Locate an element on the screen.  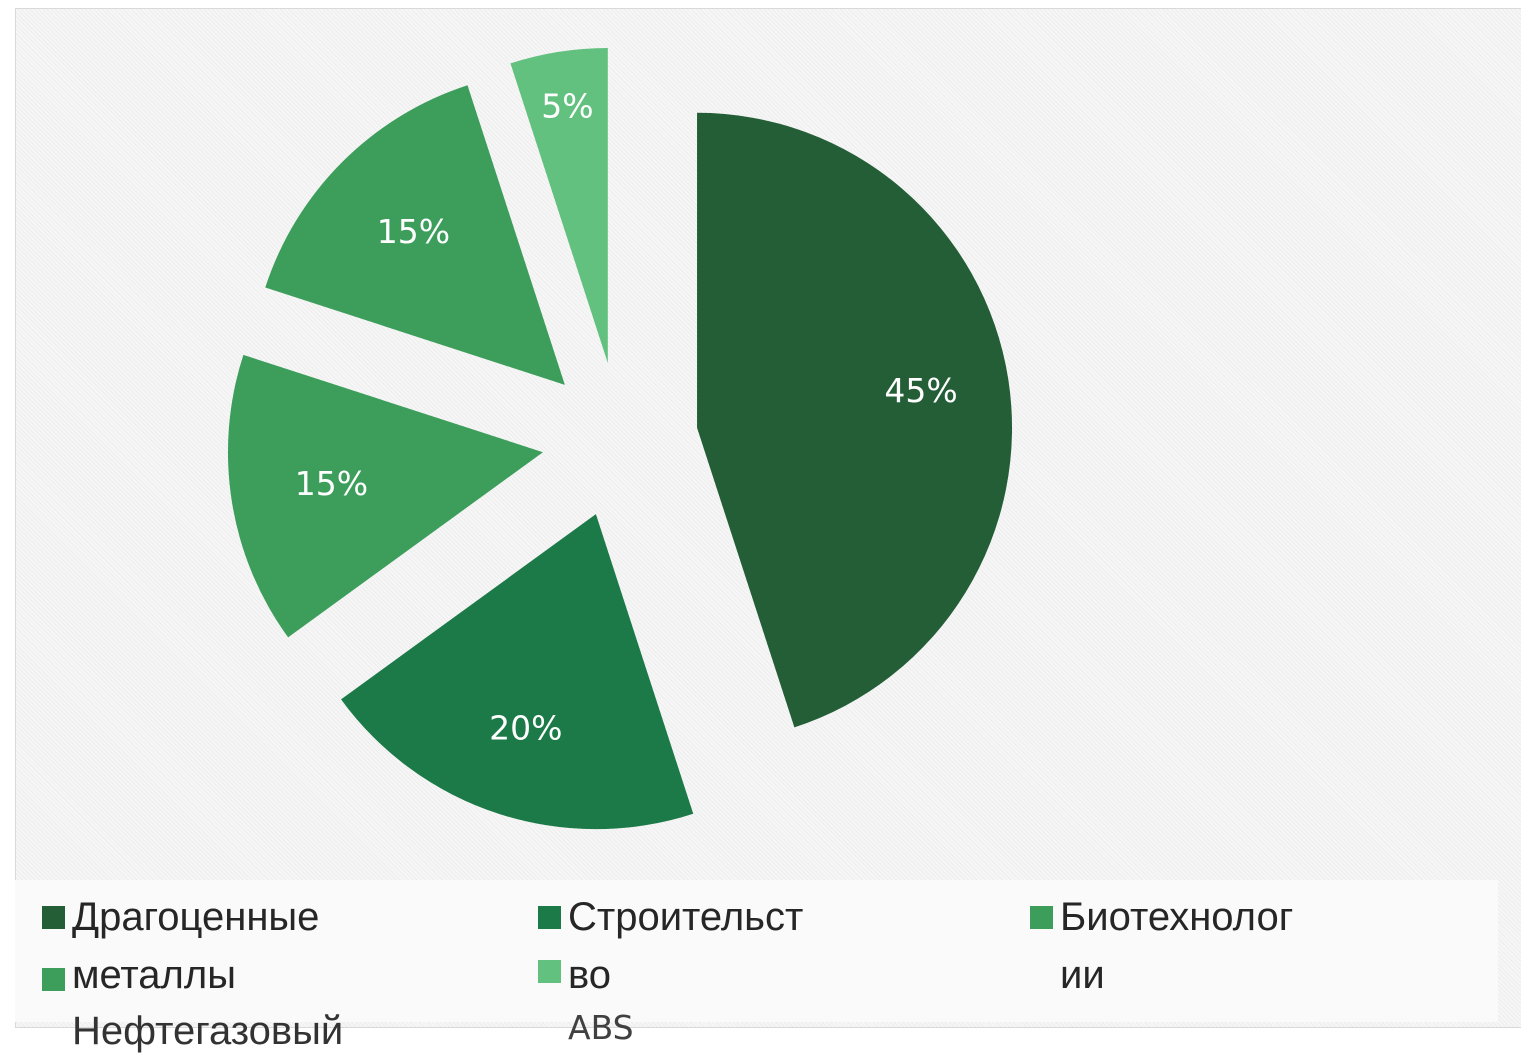
data-label: 20% is located at coordinates (525, 727).